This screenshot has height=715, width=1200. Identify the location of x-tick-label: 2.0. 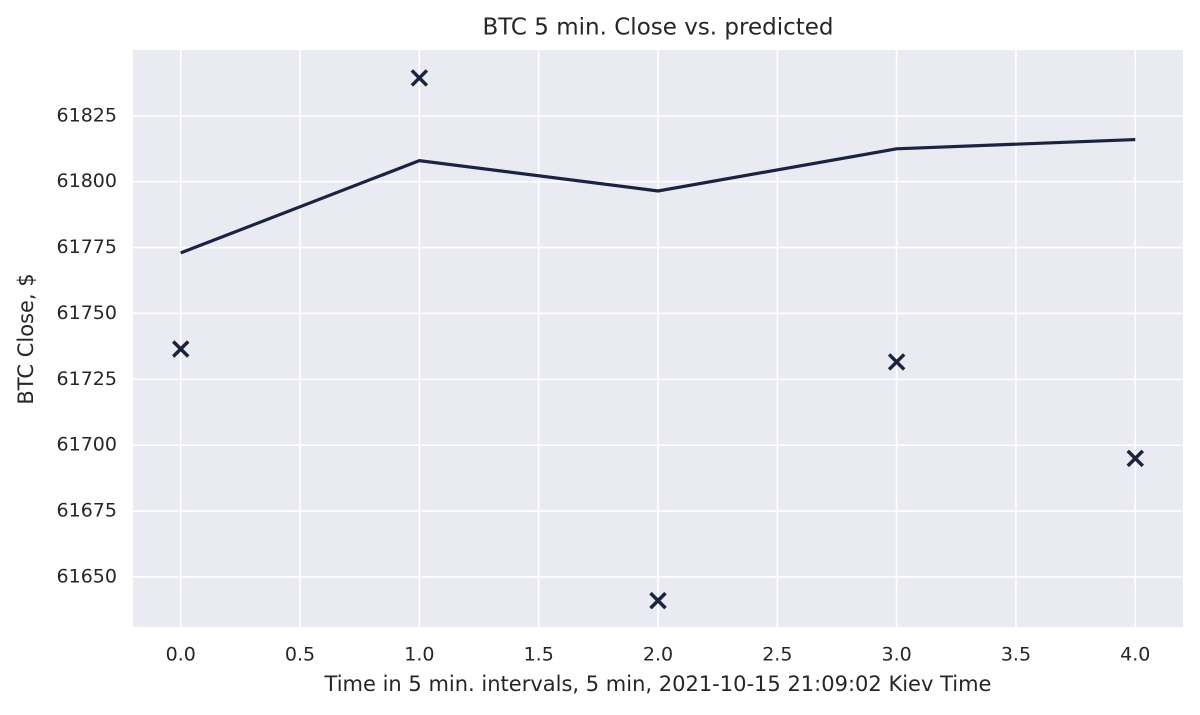
(658, 655).